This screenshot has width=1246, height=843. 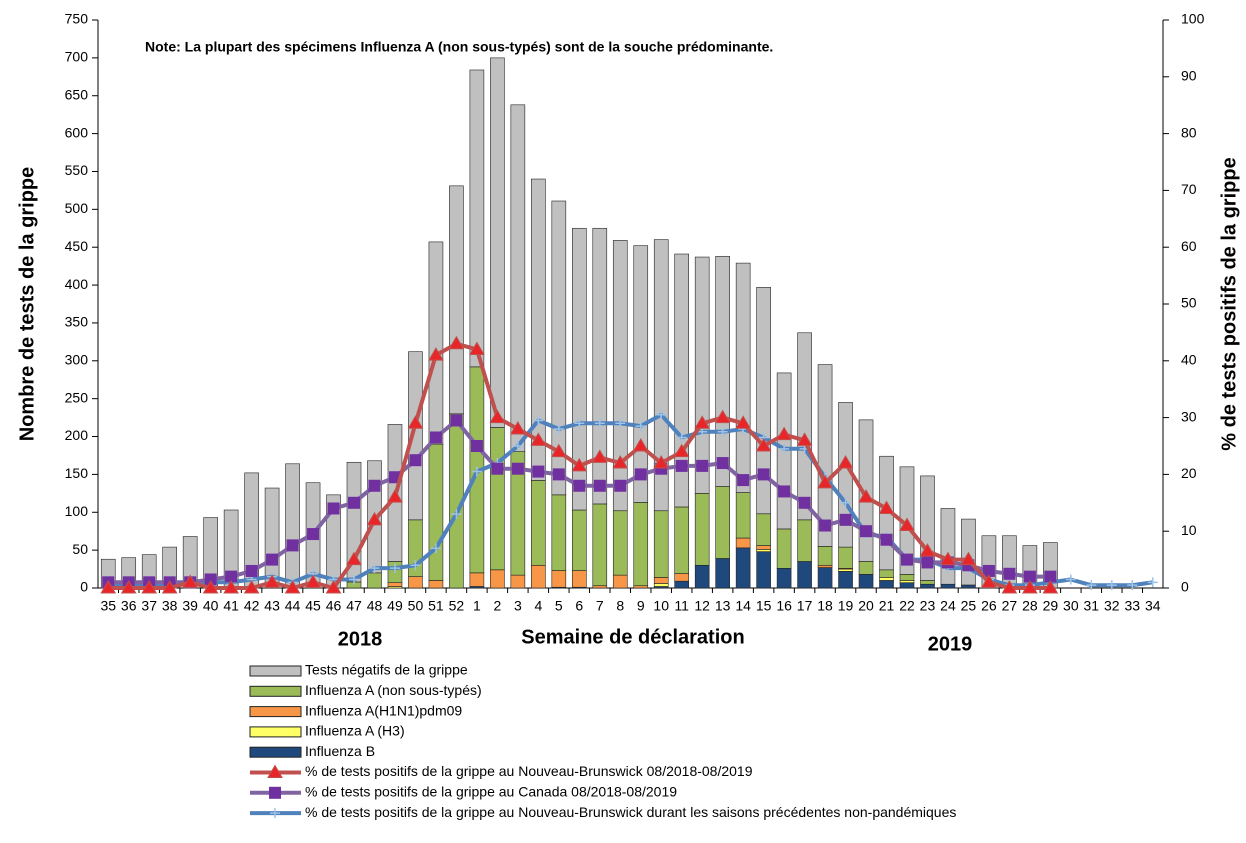 I want to click on x-tick-label: 52, so click(x=457, y=606).